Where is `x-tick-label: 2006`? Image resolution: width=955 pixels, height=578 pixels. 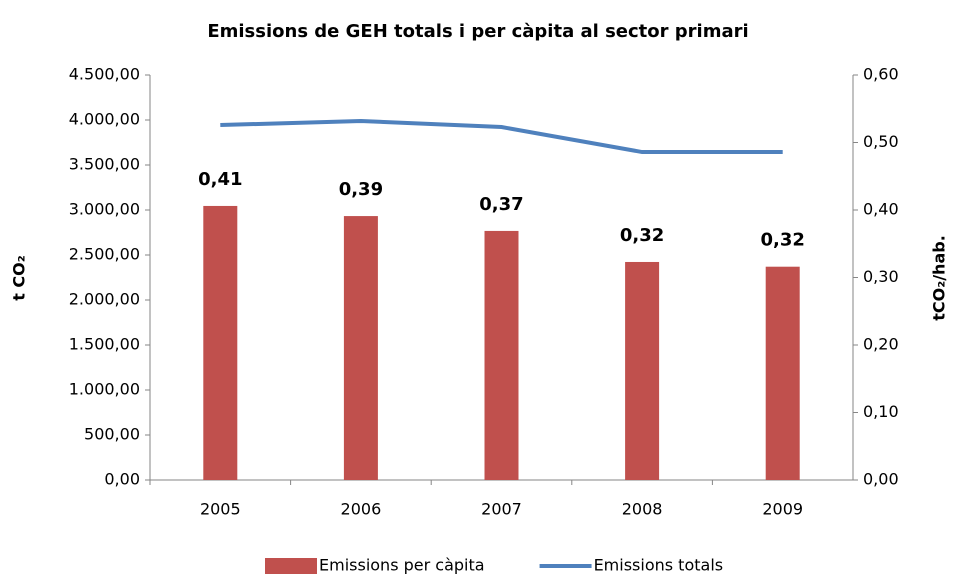
x-tick-label: 2006 is located at coordinates (361, 509).